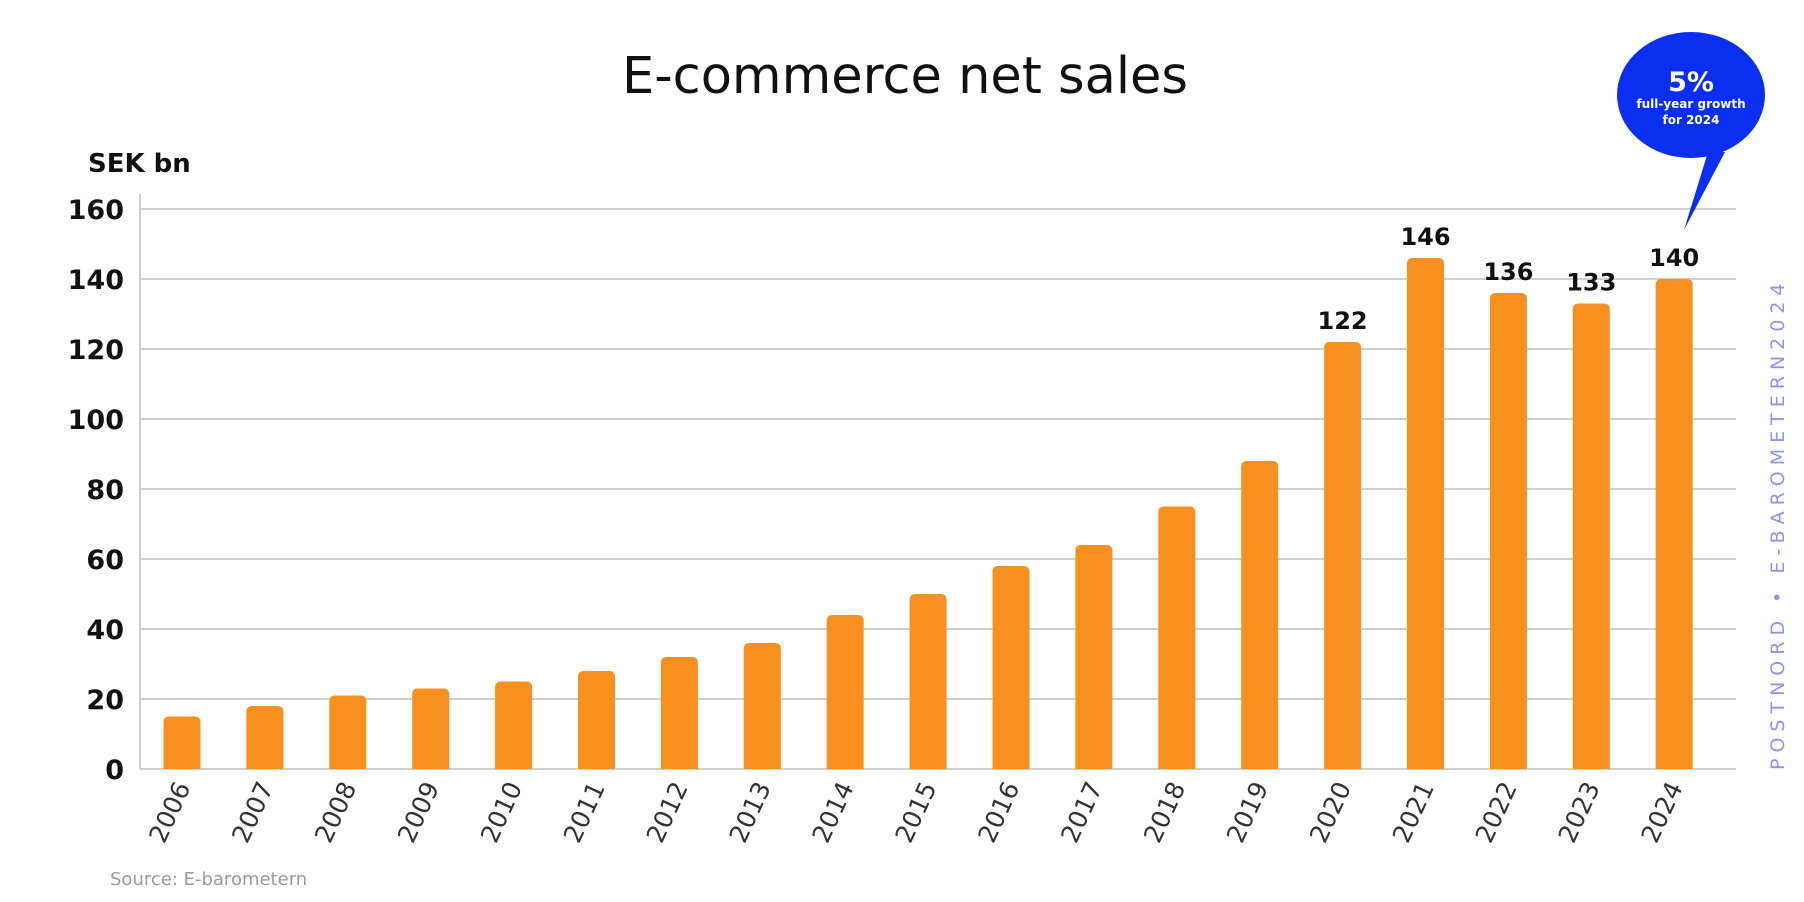 Image resolution: width=1804 pixels, height=902 pixels. I want to click on x-tick-label-2009: 2009, so click(418, 812).